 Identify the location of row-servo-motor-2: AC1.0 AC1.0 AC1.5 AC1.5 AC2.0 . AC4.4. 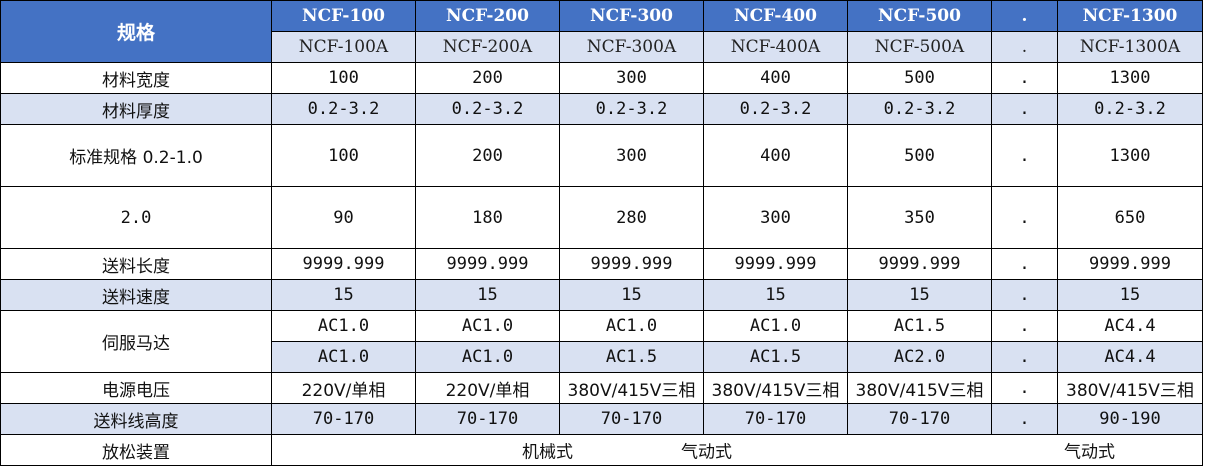
(601, 357).